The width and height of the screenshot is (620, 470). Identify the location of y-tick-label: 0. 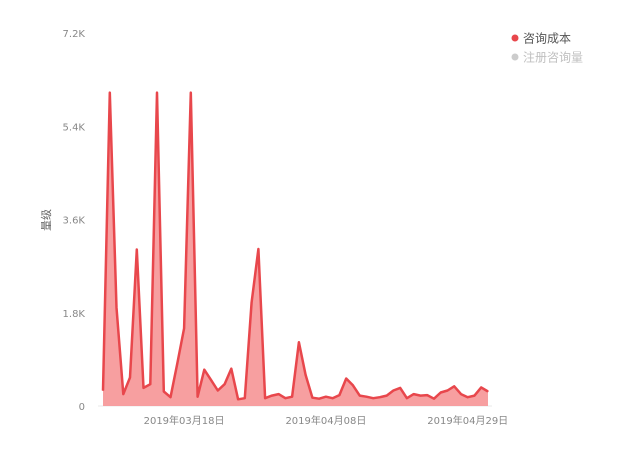
(82, 407).